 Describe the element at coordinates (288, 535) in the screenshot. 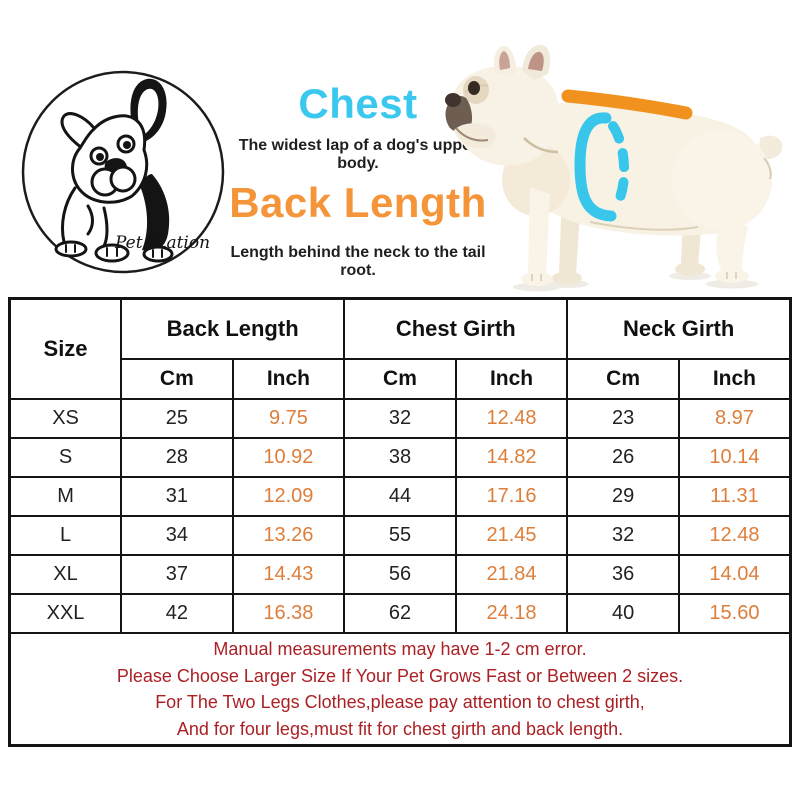

I see `inch-cell: 13.26` at that location.